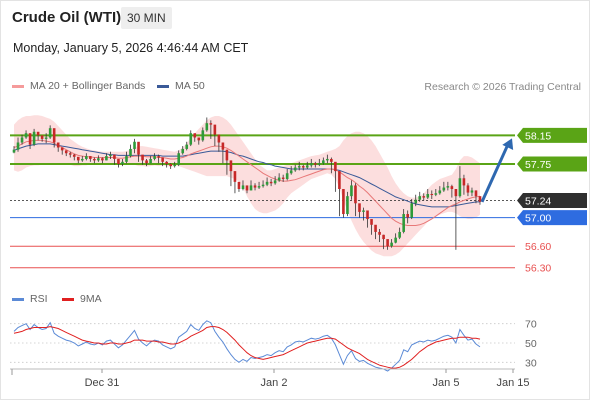  What do you see at coordinates (552, 135) in the screenshot?
I see `level-badge-58.15` at bounding box center [552, 135].